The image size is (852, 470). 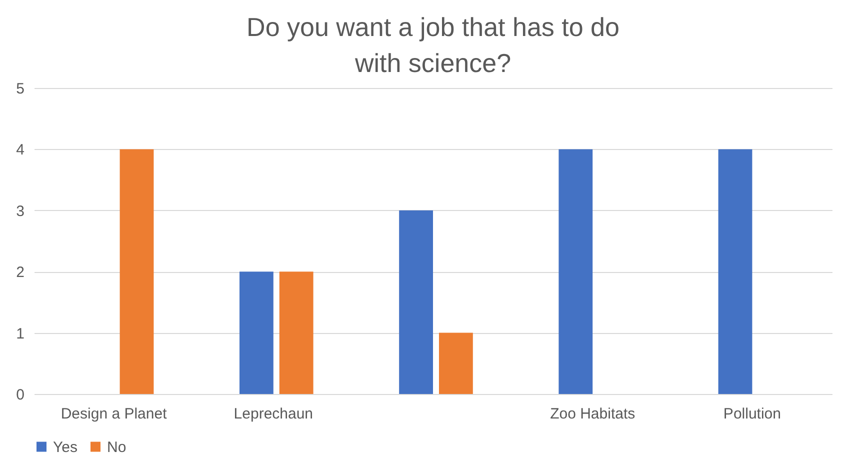 What do you see at coordinates (433, 45) in the screenshot?
I see `chart-title: Do you want a job that has to do with science?` at bounding box center [433, 45].